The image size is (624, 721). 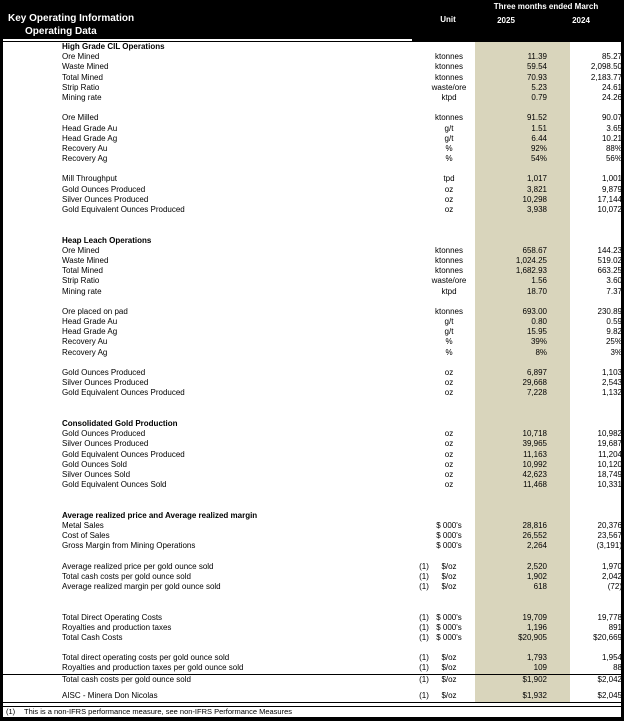 I want to click on row-value-2024: 19,778, so click(x=609, y=617).